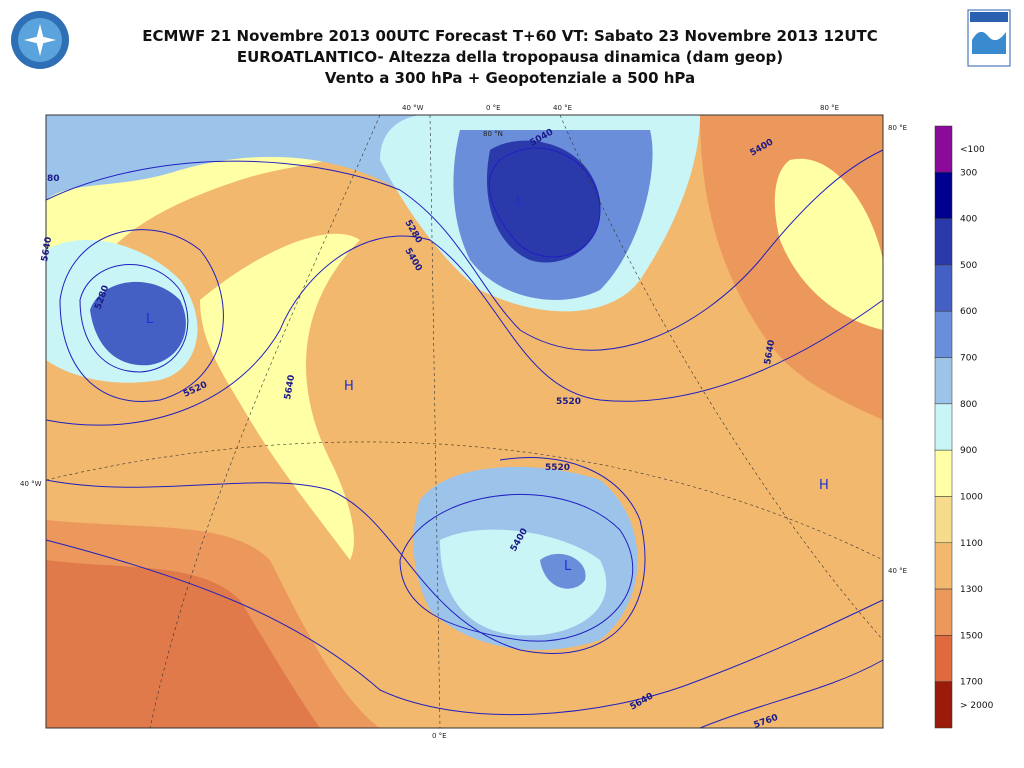 Image resolution: width=1024 pixels, height=768 pixels. I want to click on legend-label: 1300, so click(971, 590).